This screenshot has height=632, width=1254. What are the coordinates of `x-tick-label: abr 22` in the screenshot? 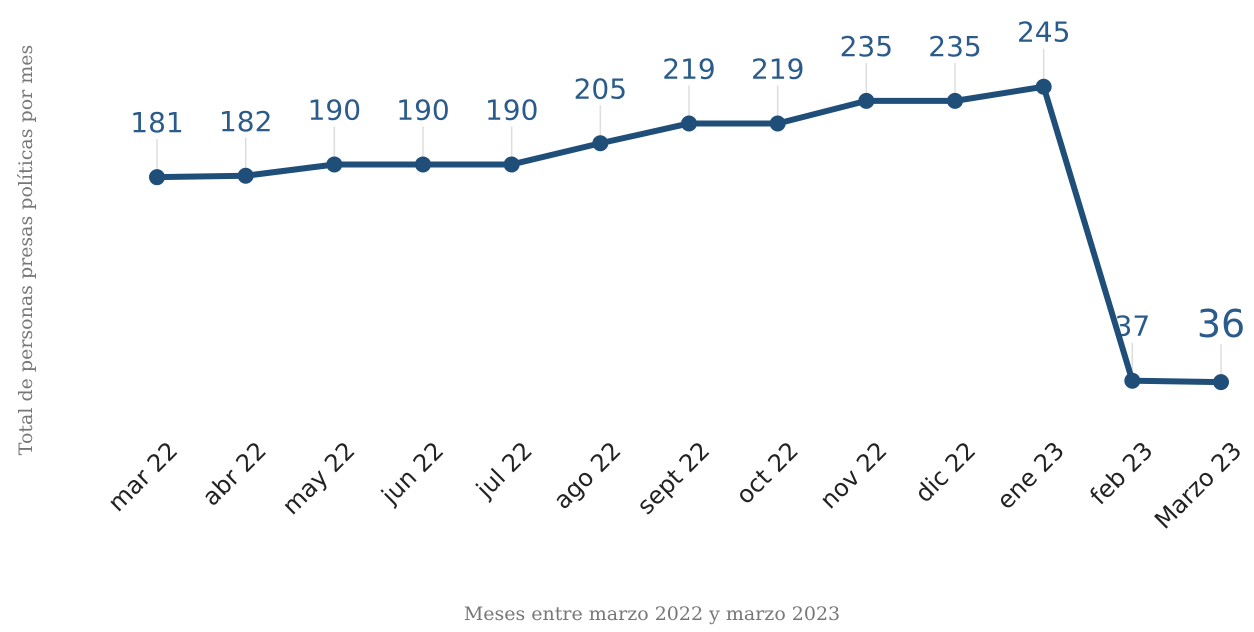 It's located at (234, 473).